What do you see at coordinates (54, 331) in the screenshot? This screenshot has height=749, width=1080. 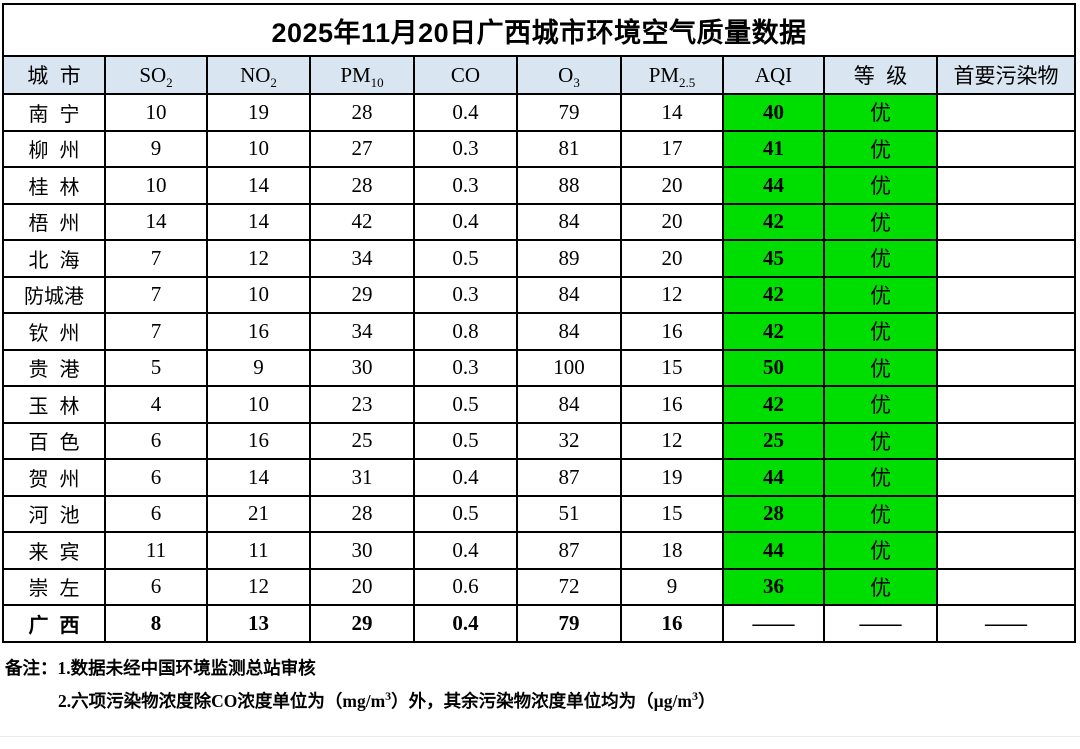 I see `city-cell: 钦州` at bounding box center [54, 331].